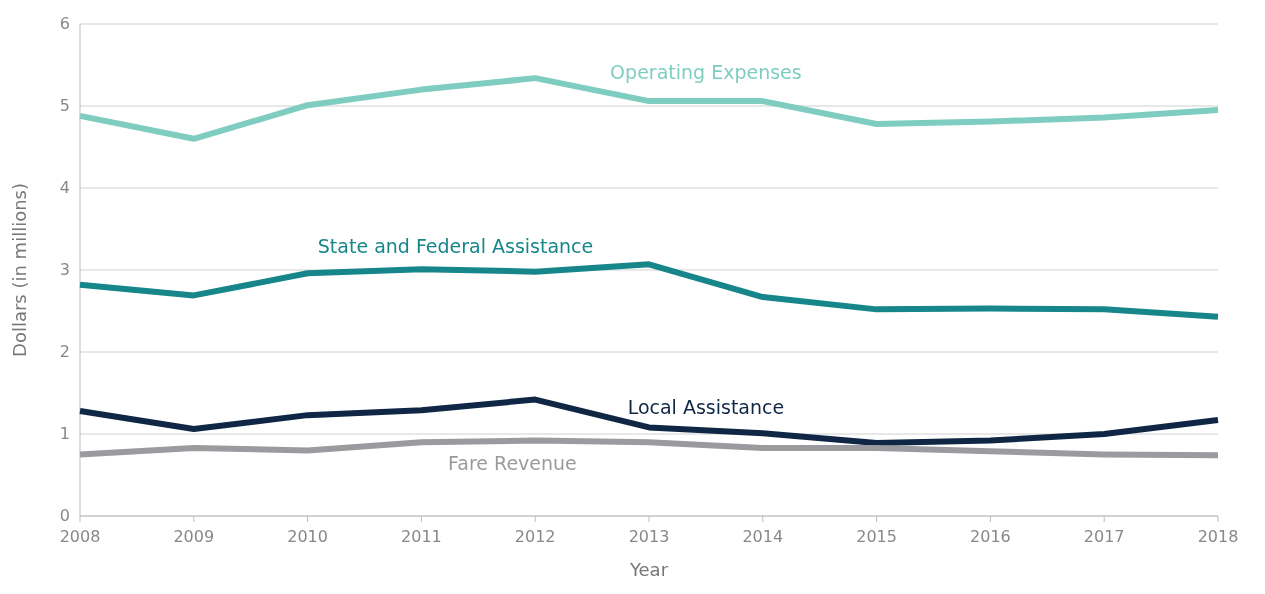  Describe the element at coordinates (990, 536) in the screenshot. I see `x-tick-label: 2016` at that location.